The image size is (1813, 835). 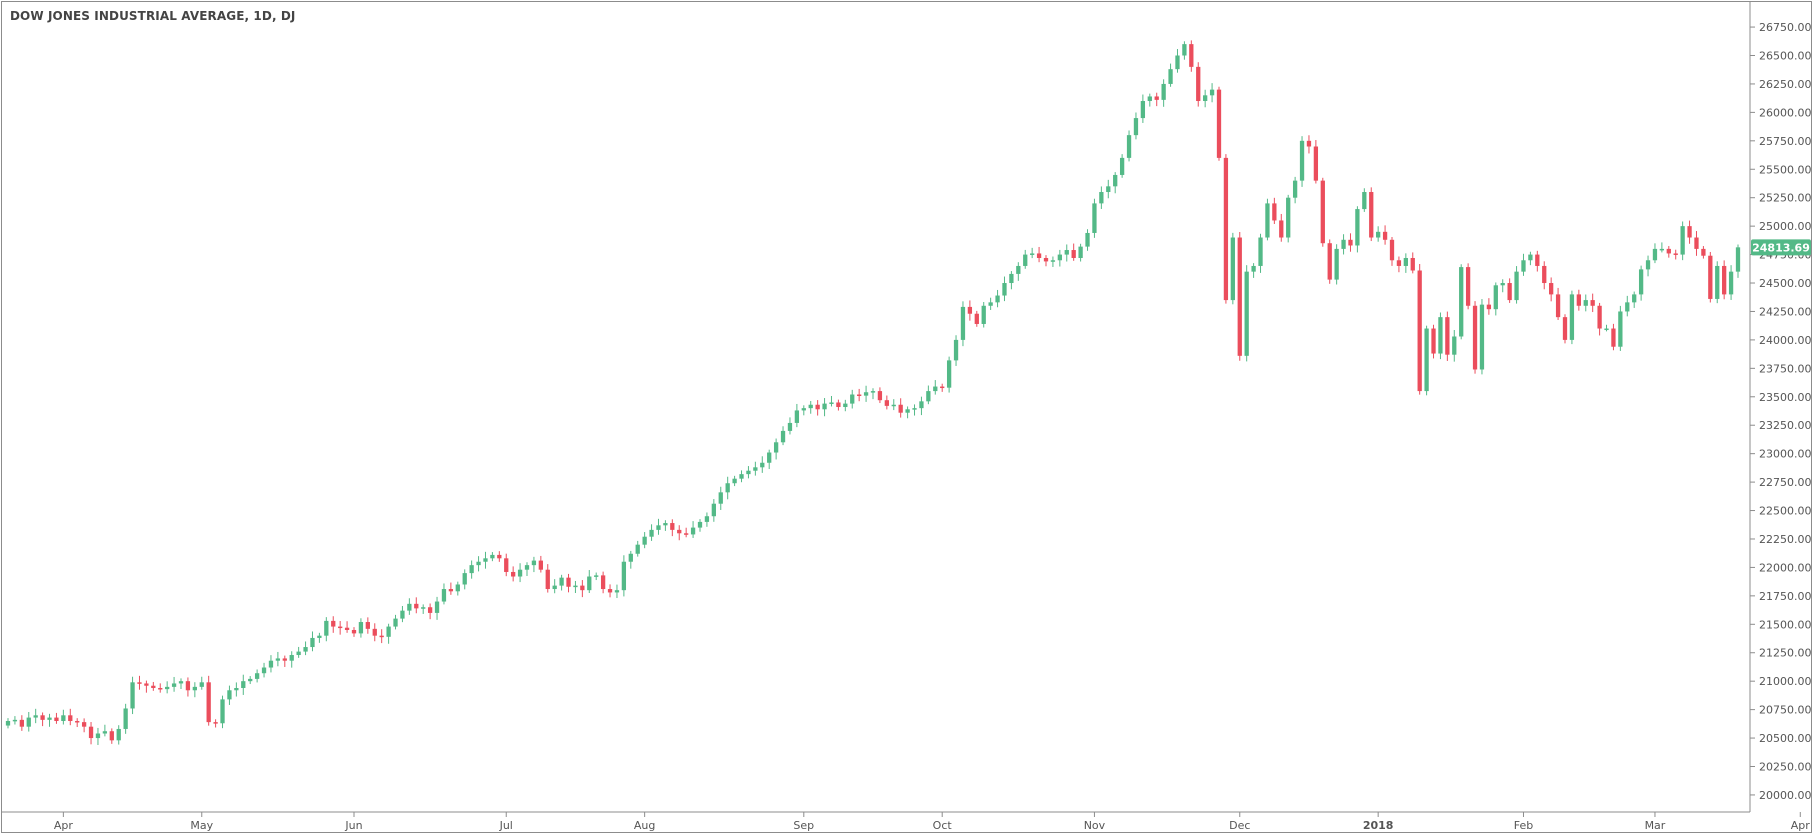 I want to click on y-tick-label: 24000.00, so click(x=1785, y=340).